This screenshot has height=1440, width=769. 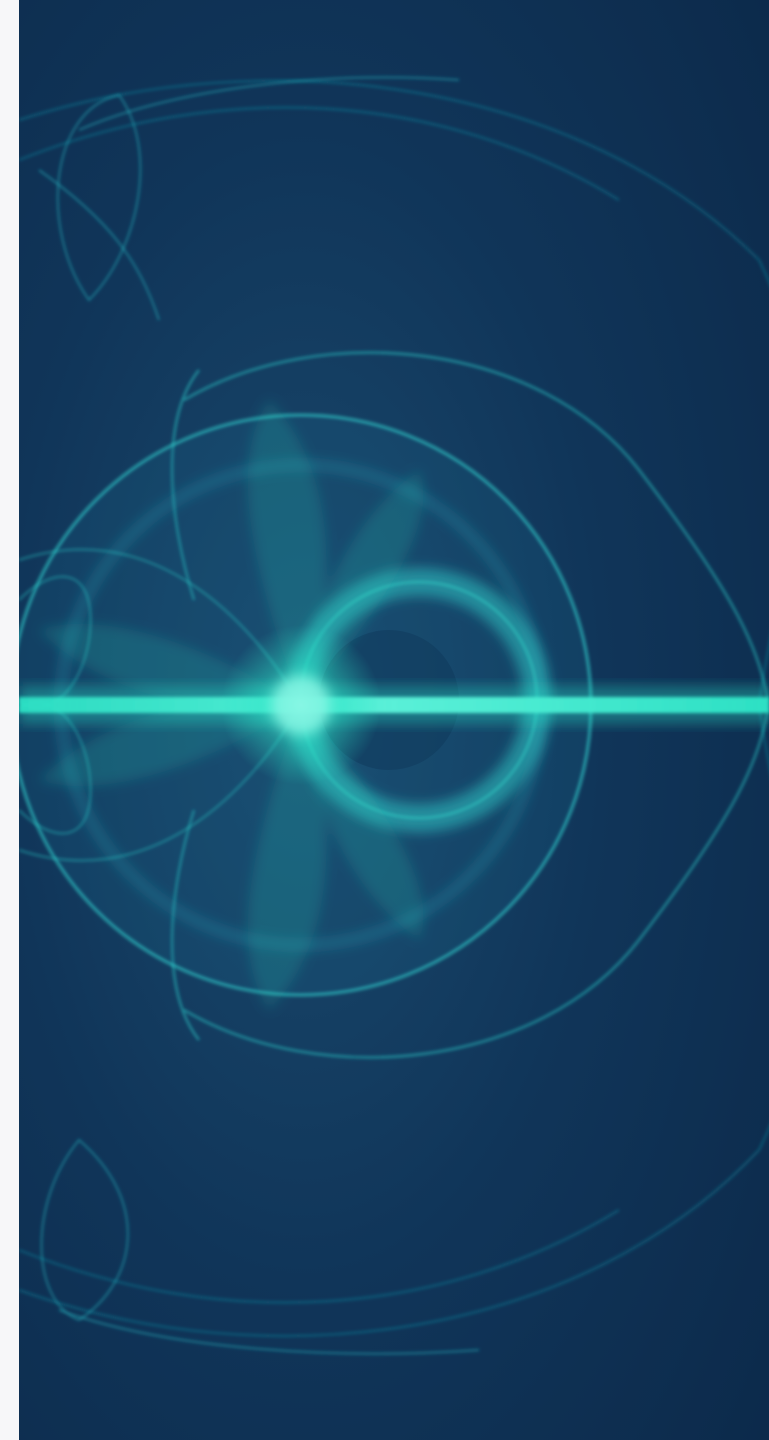 What do you see at coordinates (249, 198) in the screenshot?
I see `top-left-loop` at bounding box center [249, 198].